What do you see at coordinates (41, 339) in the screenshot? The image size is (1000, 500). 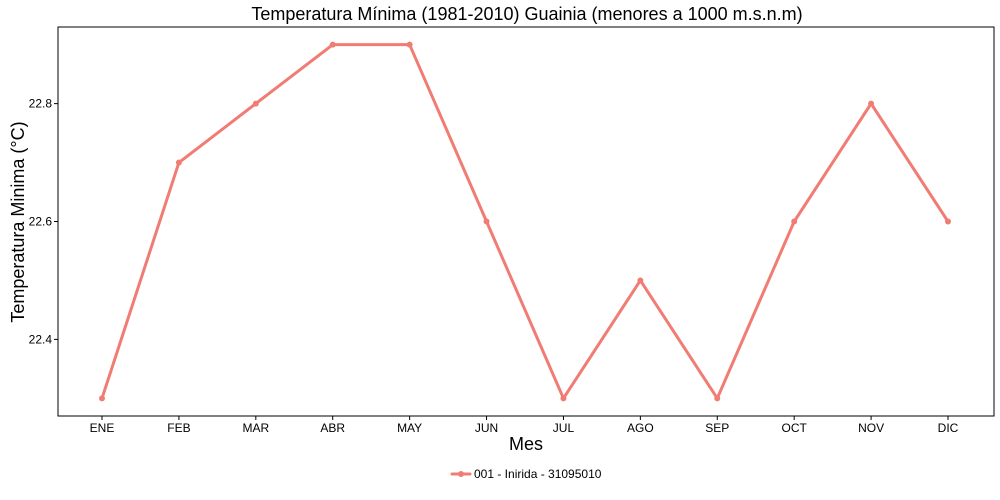 I see `y-tick-label: 22.4` at bounding box center [41, 339].